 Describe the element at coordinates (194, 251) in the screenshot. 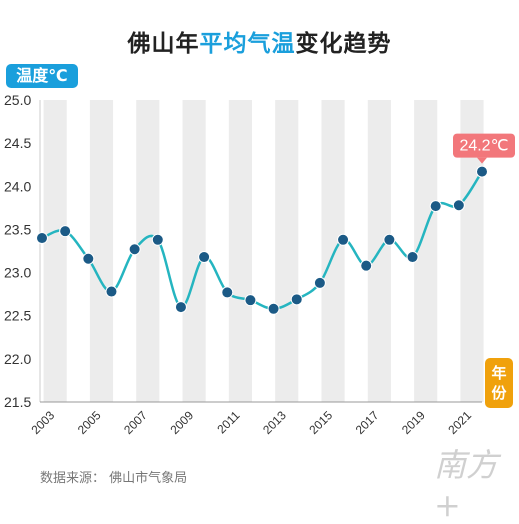

I see `band-2009` at that location.